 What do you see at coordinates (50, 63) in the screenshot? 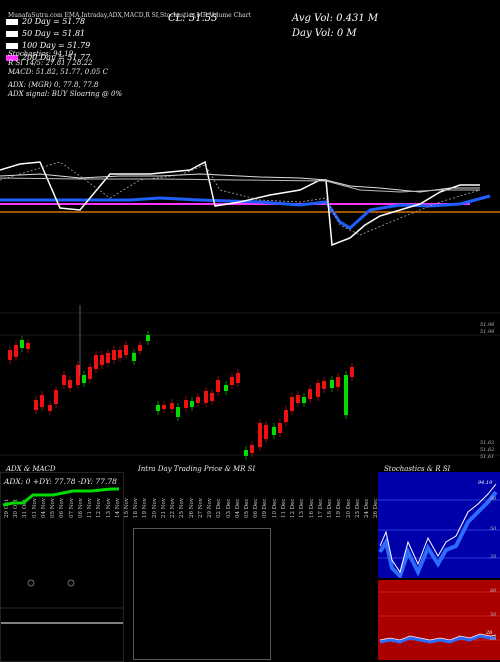
I see `rsi-value: R SI 14/5: 27.81 / 28.22` at bounding box center [50, 63].